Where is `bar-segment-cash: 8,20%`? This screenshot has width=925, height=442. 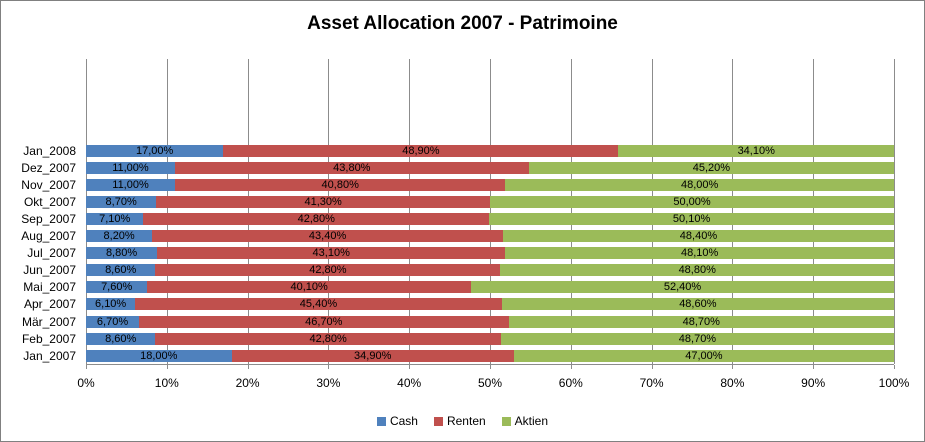 bar-segment-cash: 8,20% is located at coordinates (119, 236).